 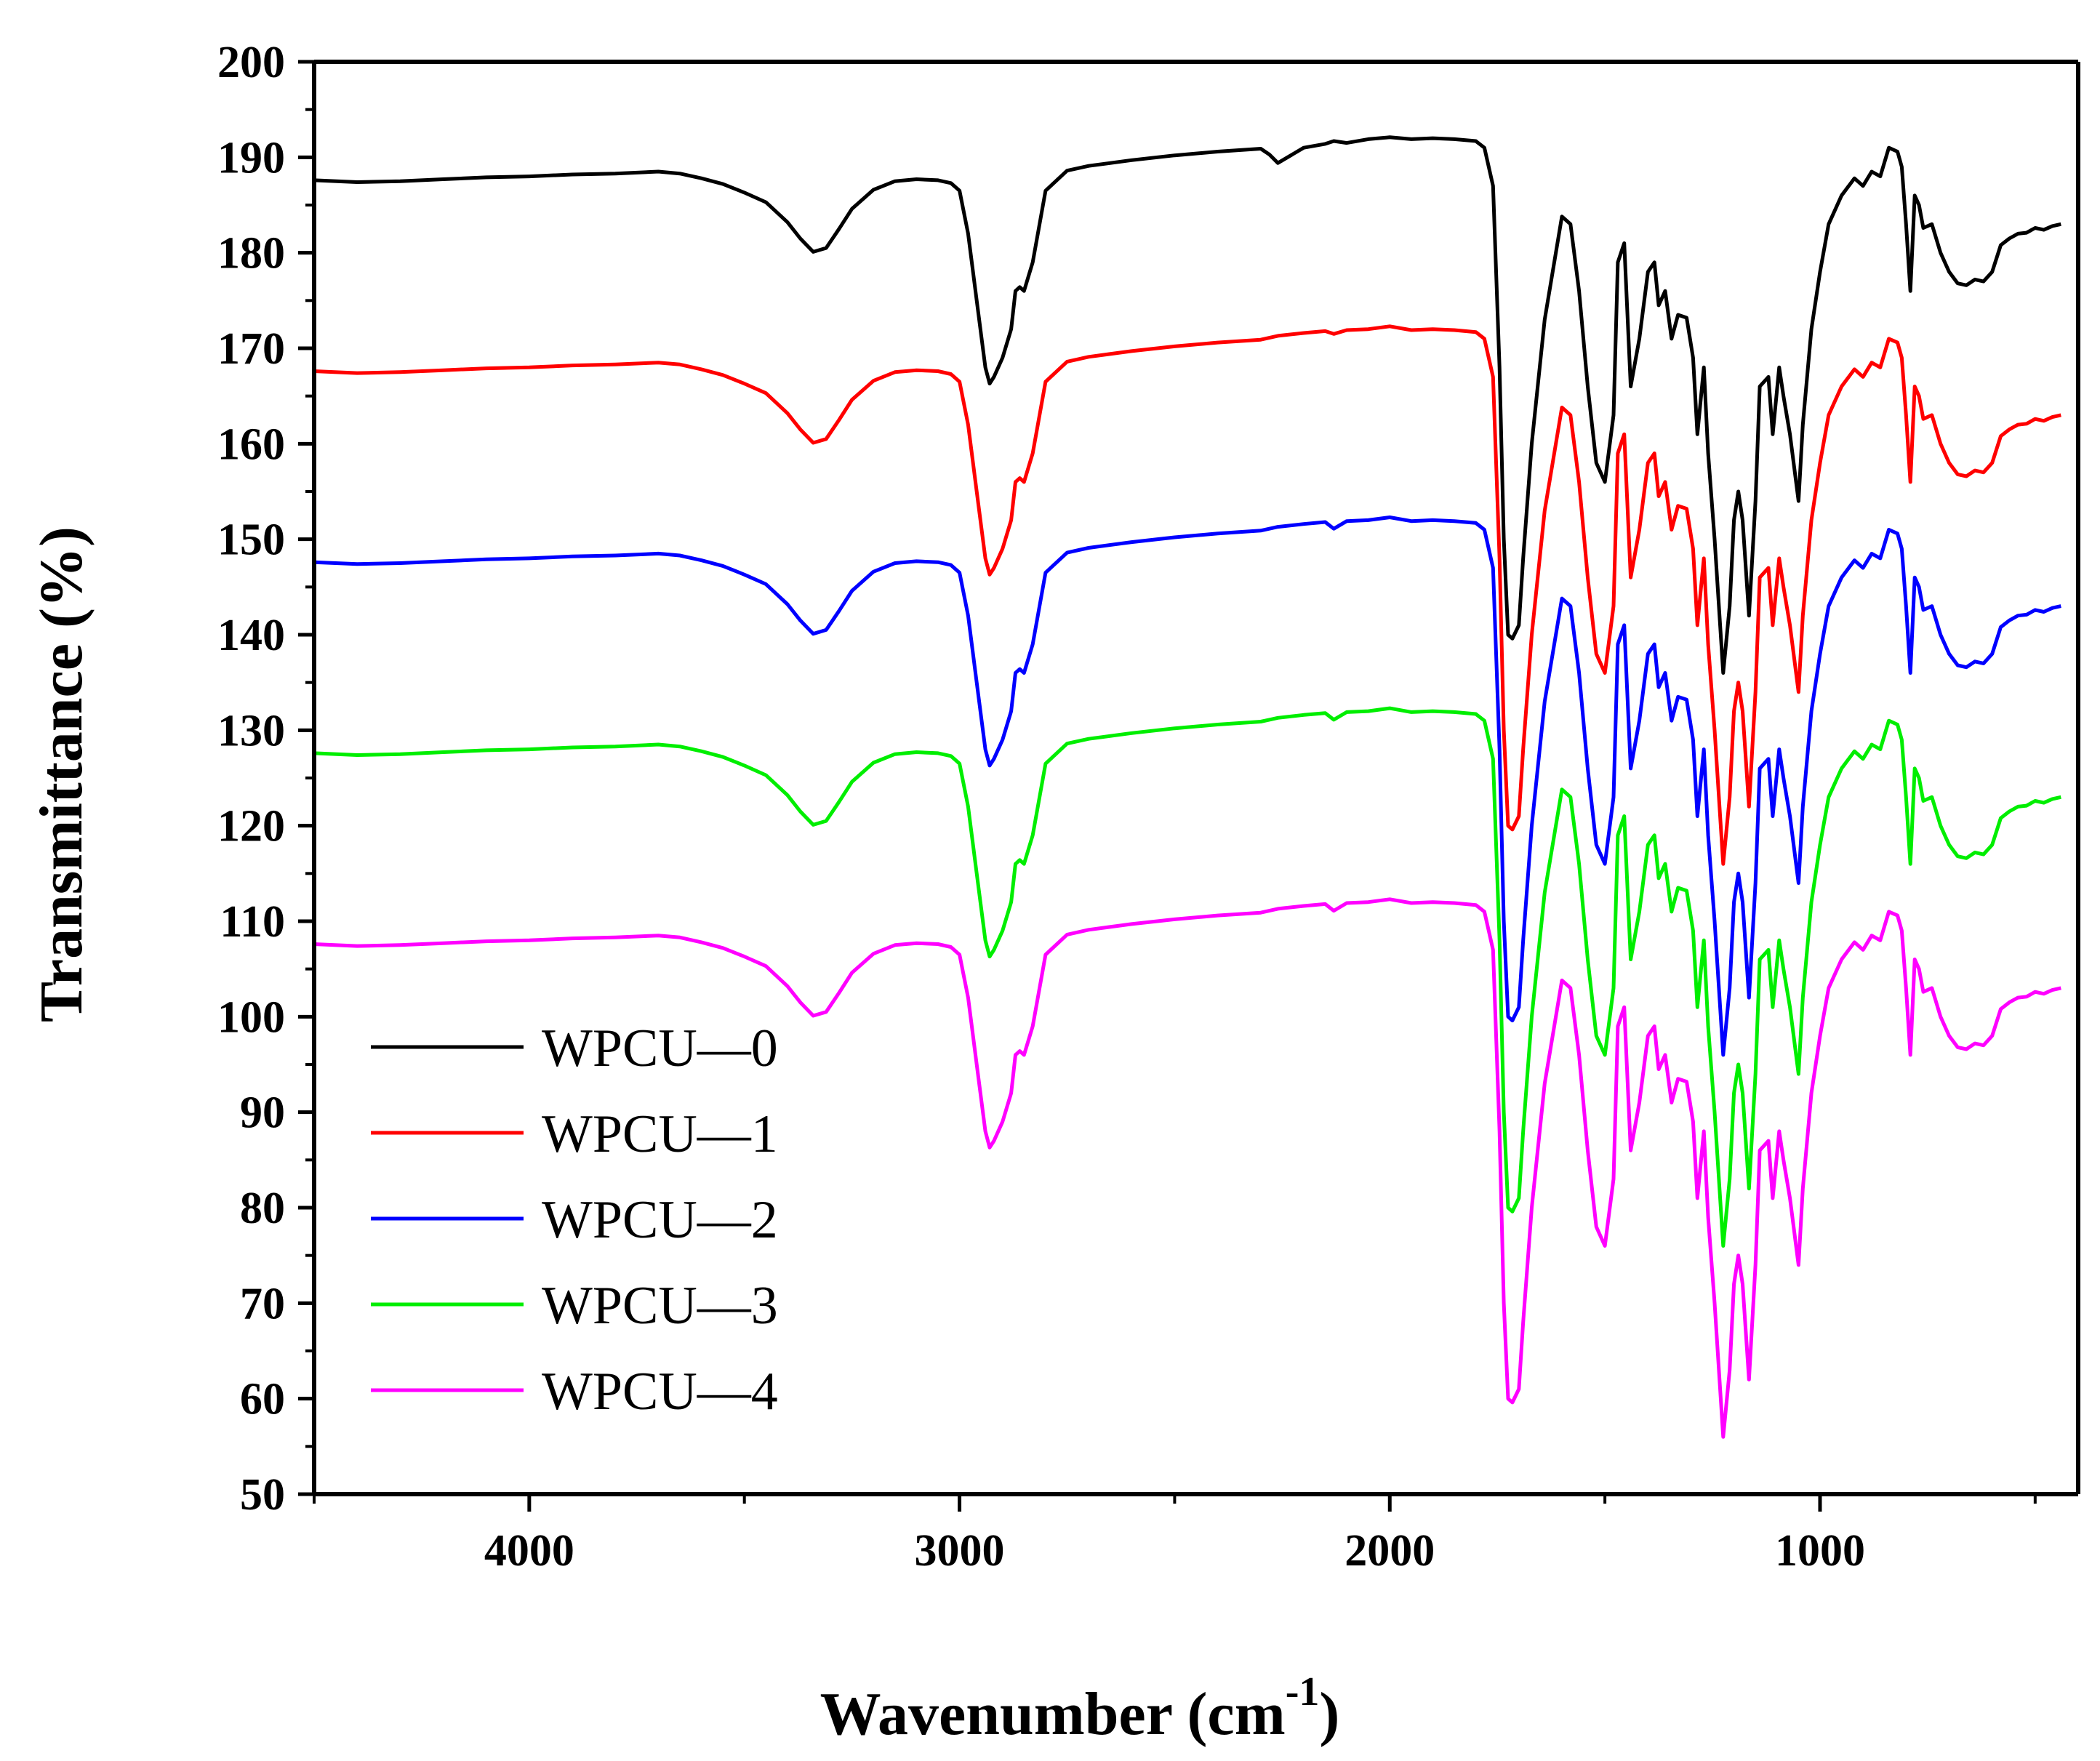 I want to click on y-tick-label: 50, so click(x=262, y=1495).